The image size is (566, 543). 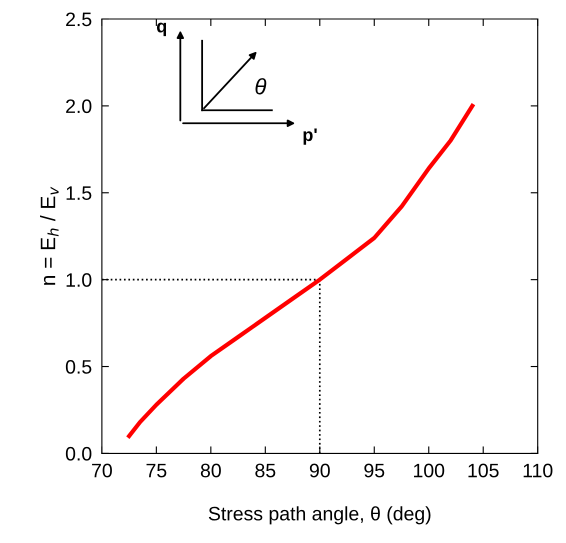 I want to click on y-tick-label: 0.5, so click(x=79, y=367).